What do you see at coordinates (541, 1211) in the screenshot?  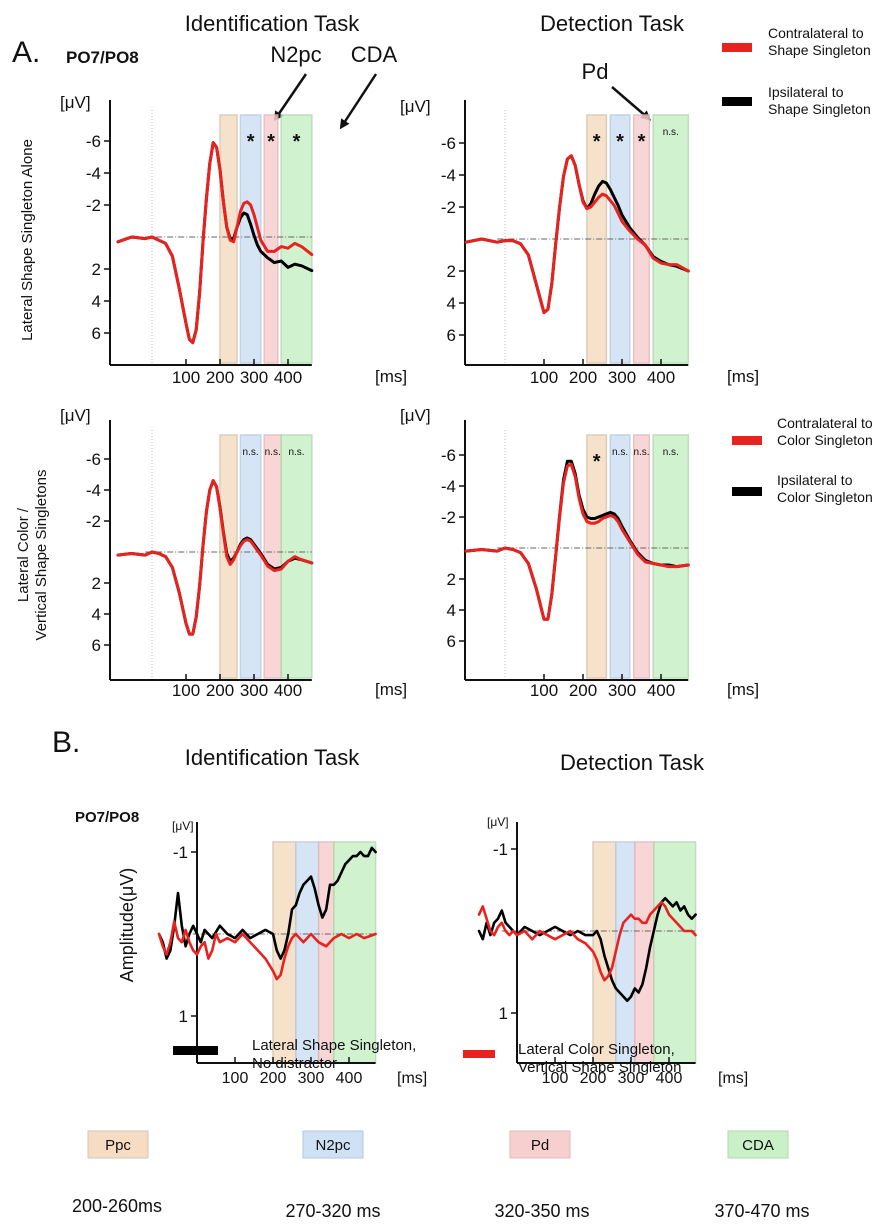 I see `window-range-pd: 320-350 ms` at bounding box center [541, 1211].